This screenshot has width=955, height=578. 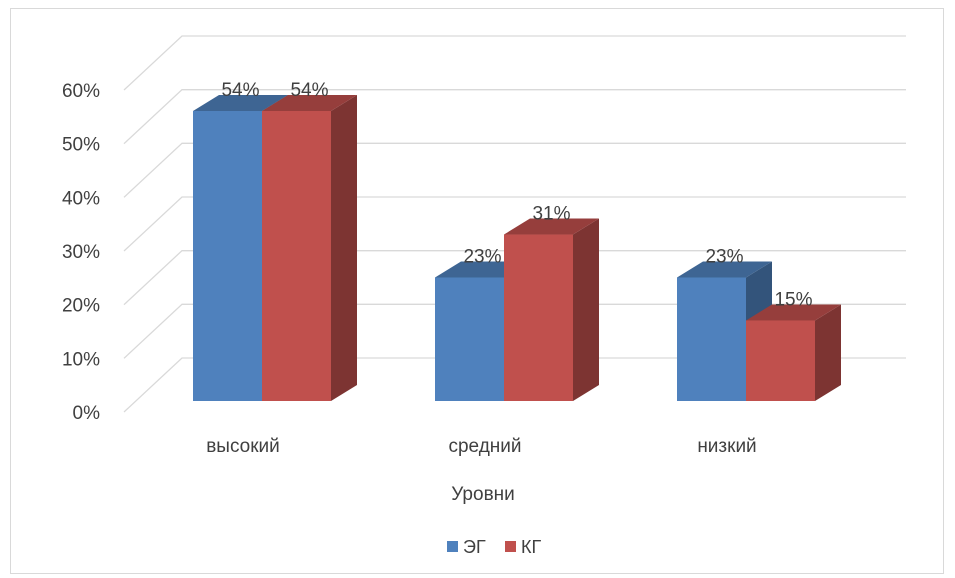 What do you see at coordinates (81, 359) in the screenshot?
I see `y-tick-label: 10%` at bounding box center [81, 359].